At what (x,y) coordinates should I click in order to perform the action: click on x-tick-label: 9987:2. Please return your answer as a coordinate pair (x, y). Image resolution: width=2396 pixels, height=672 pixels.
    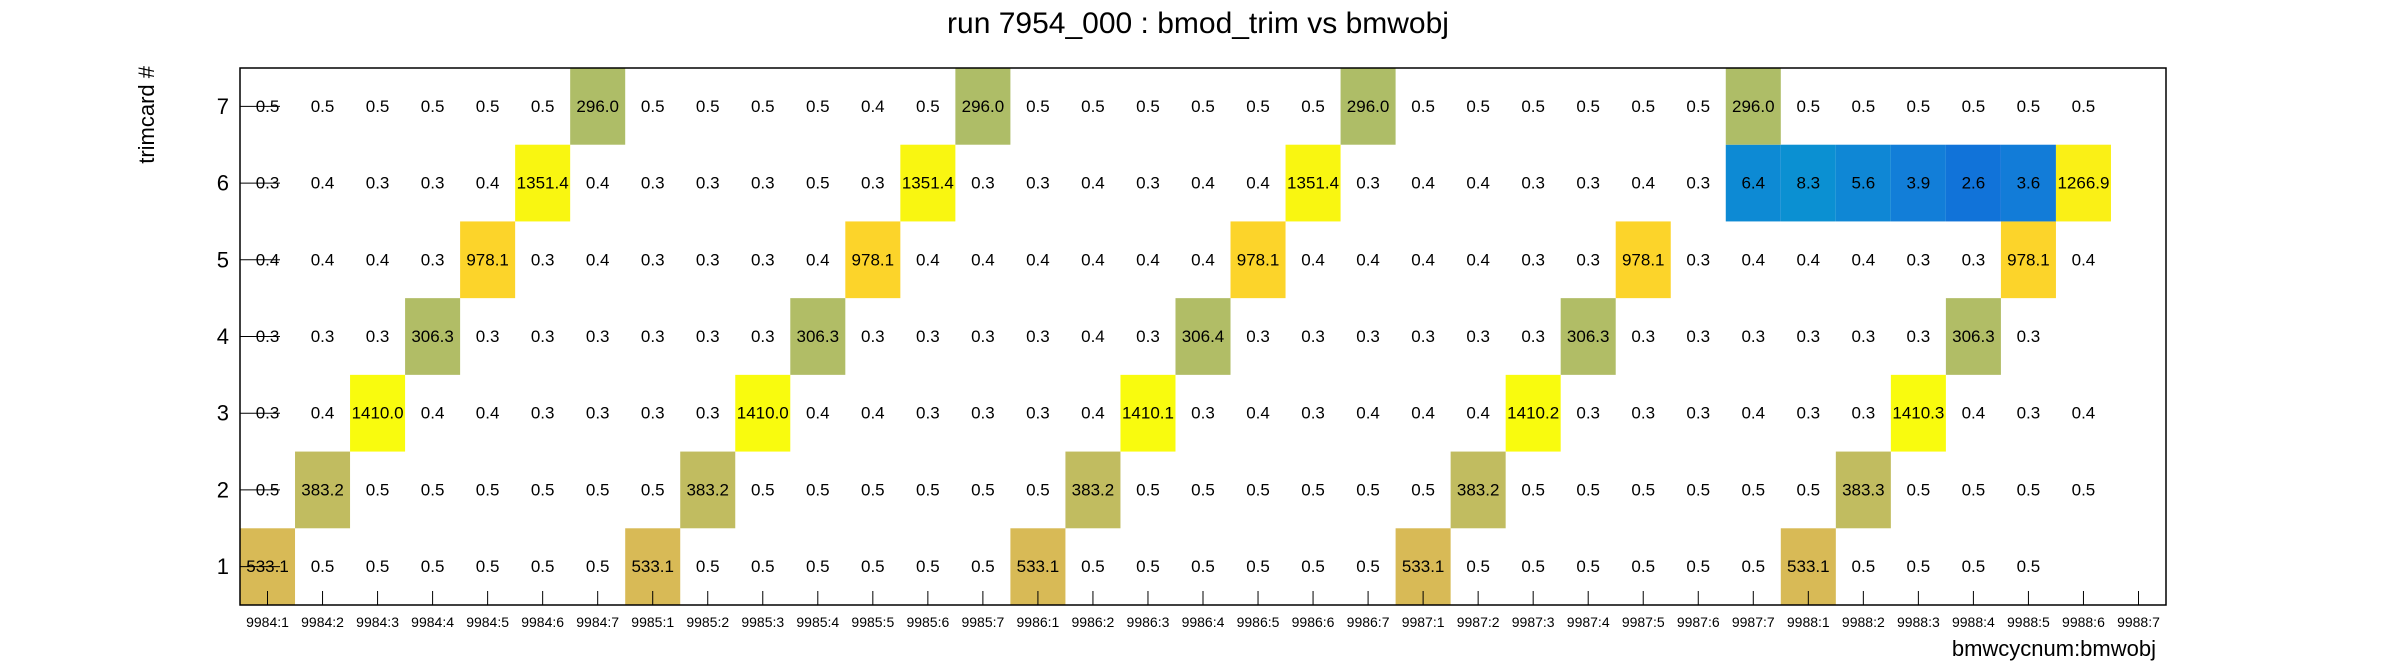
    Looking at the image, I should click on (1478, 622).